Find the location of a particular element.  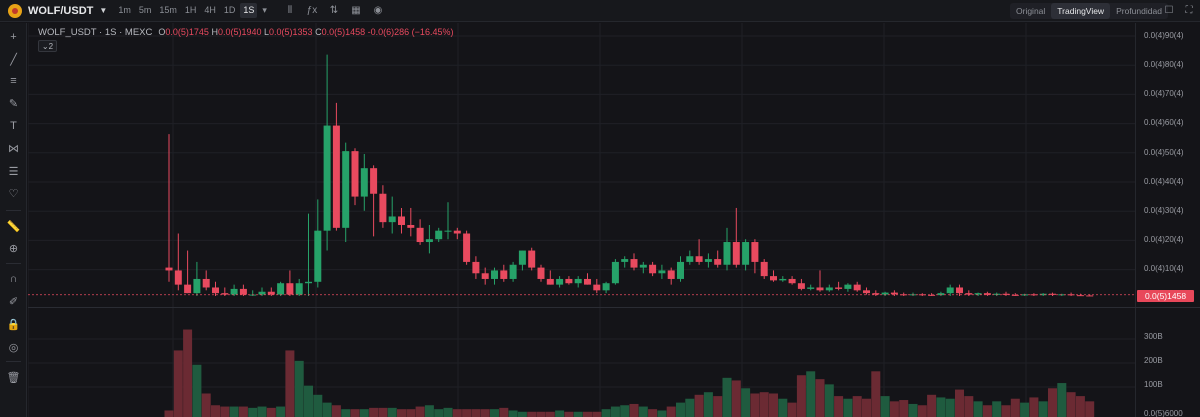

layout-icon: ▦ is located at coordinates (356, 10).